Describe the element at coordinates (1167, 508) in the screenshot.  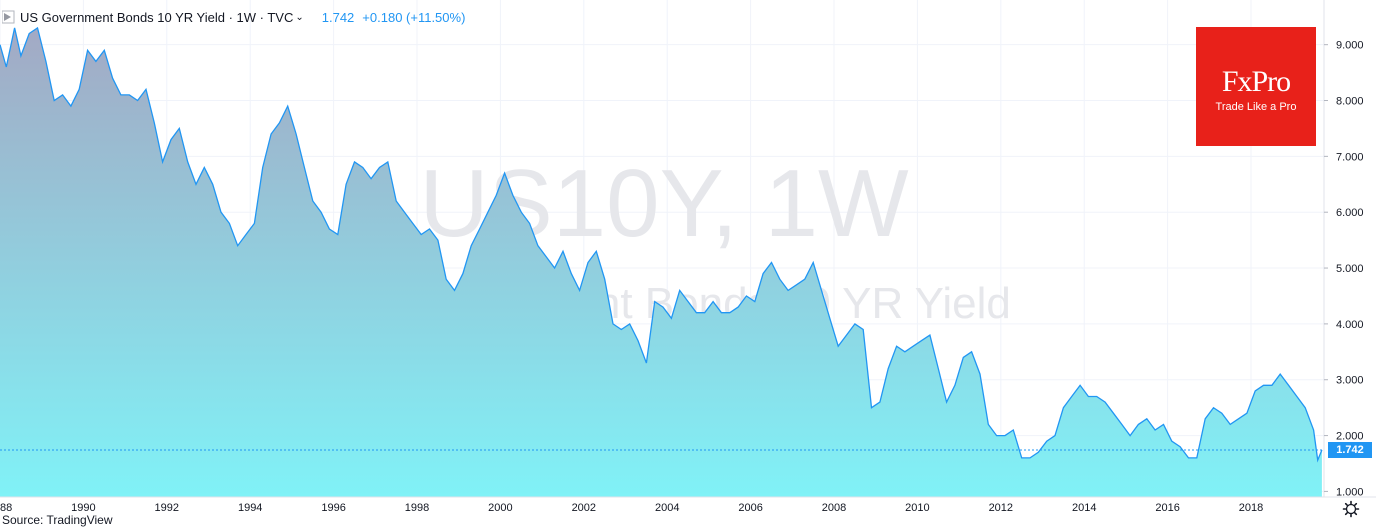
I see `x-tick-label: 2016` at that location.